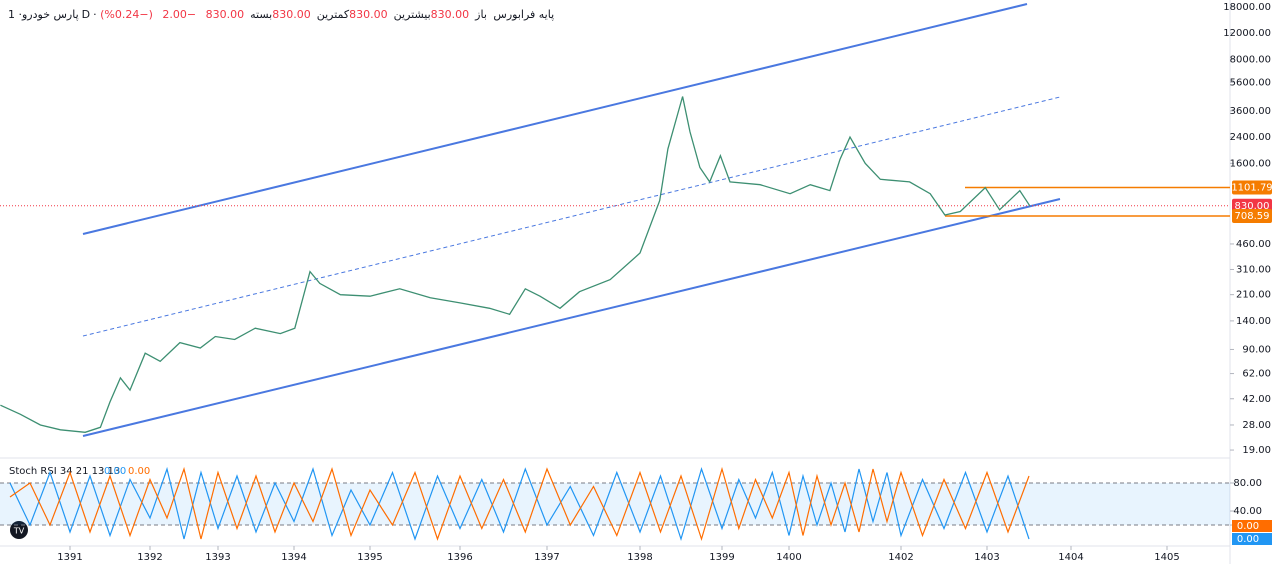 The height and width of the screenshot is (564, 1280). What do you see at coordinates (1247, 483) in the screenshot?
I see `y-tick-label: 80.00` at bounding box center [1247, 483].